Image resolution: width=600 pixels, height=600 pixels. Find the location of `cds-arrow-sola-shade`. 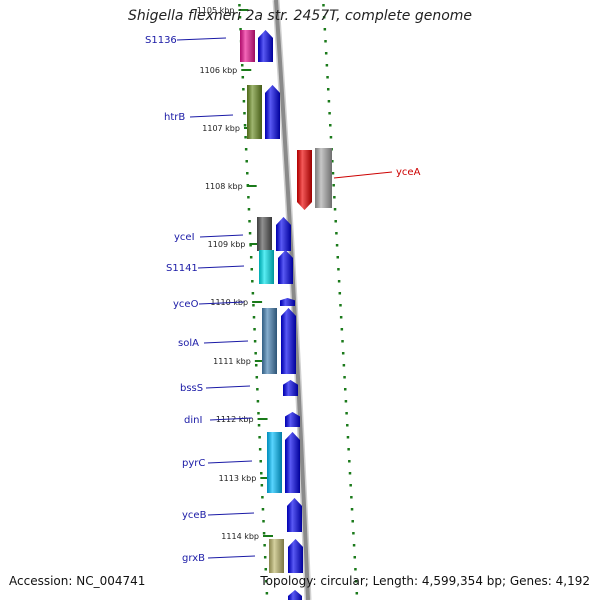

cds-arrow-sola-shade is located at coordinates (288, 341).